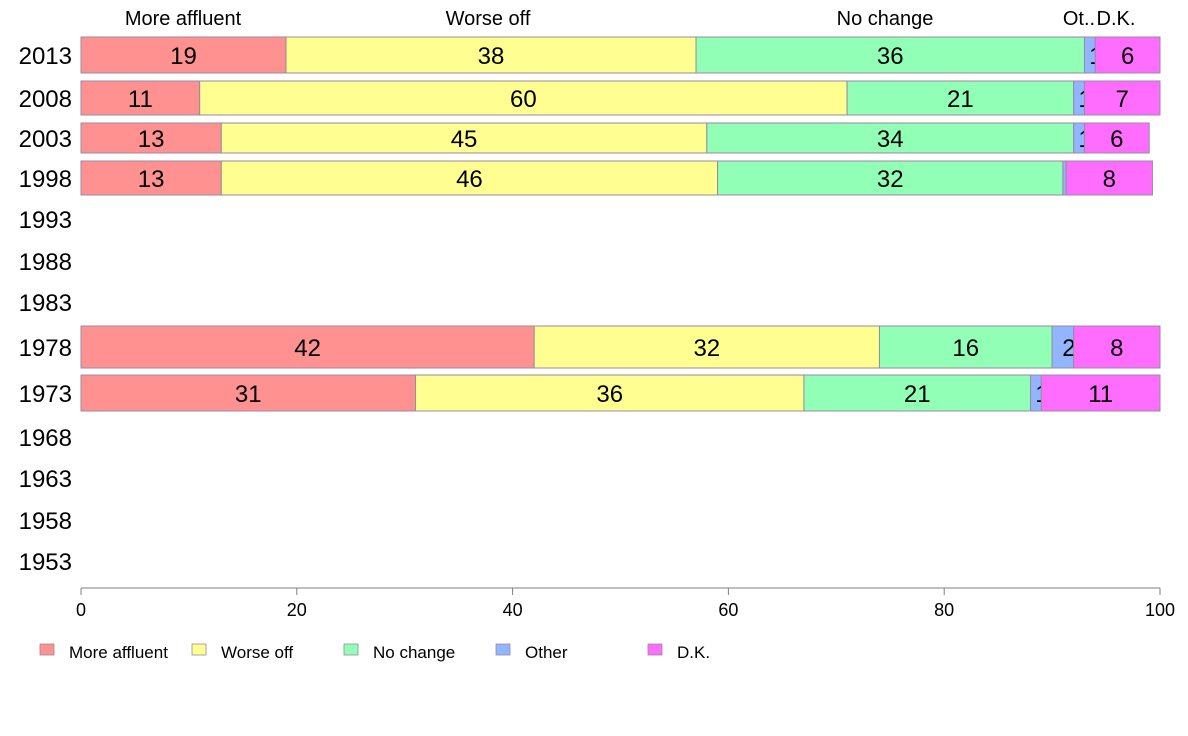  What do you see at coordinates (45, 562) in the screenshot?
I see `year-label: 1953` at bounding box center [45, 562].